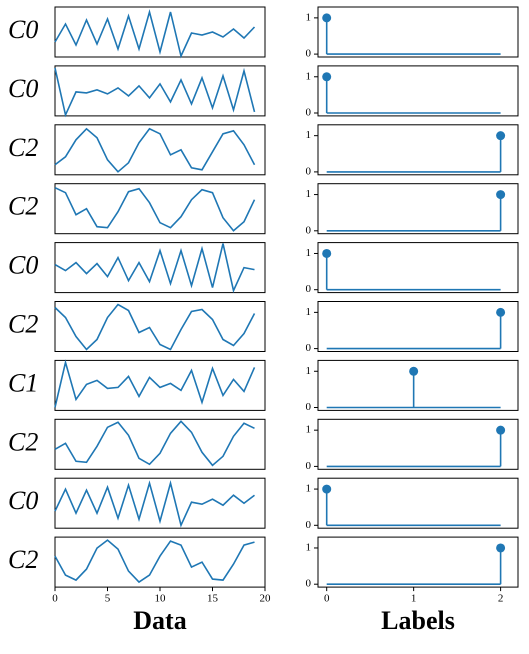  What do you see at coordinates (108, 599) in the screenshot?
I see `x-tick-label: 5` at bounding box center [108, 599].